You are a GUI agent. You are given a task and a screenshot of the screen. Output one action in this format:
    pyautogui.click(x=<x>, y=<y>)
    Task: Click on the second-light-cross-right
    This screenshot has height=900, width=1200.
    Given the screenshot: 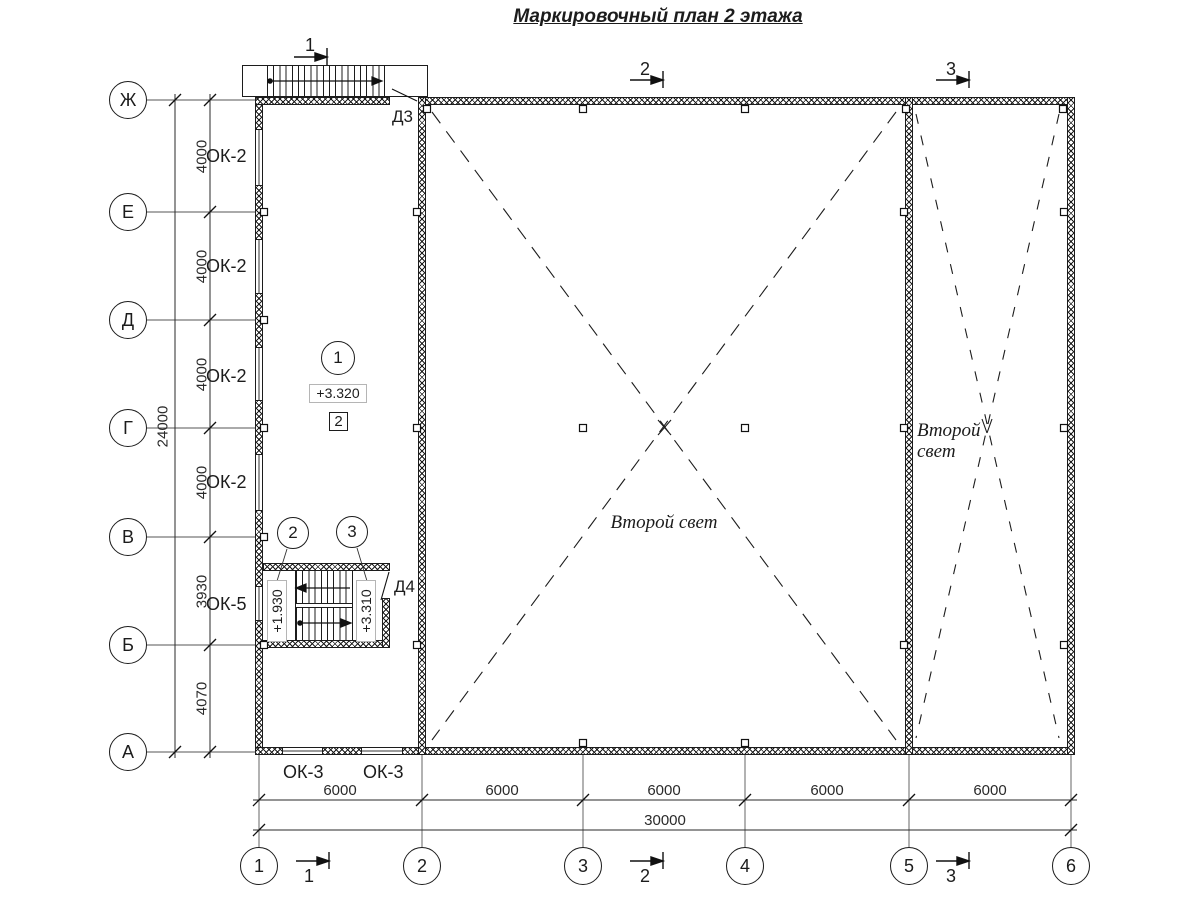 What is the action you would take?
    pyautogui.click(x=987, y=426)
    